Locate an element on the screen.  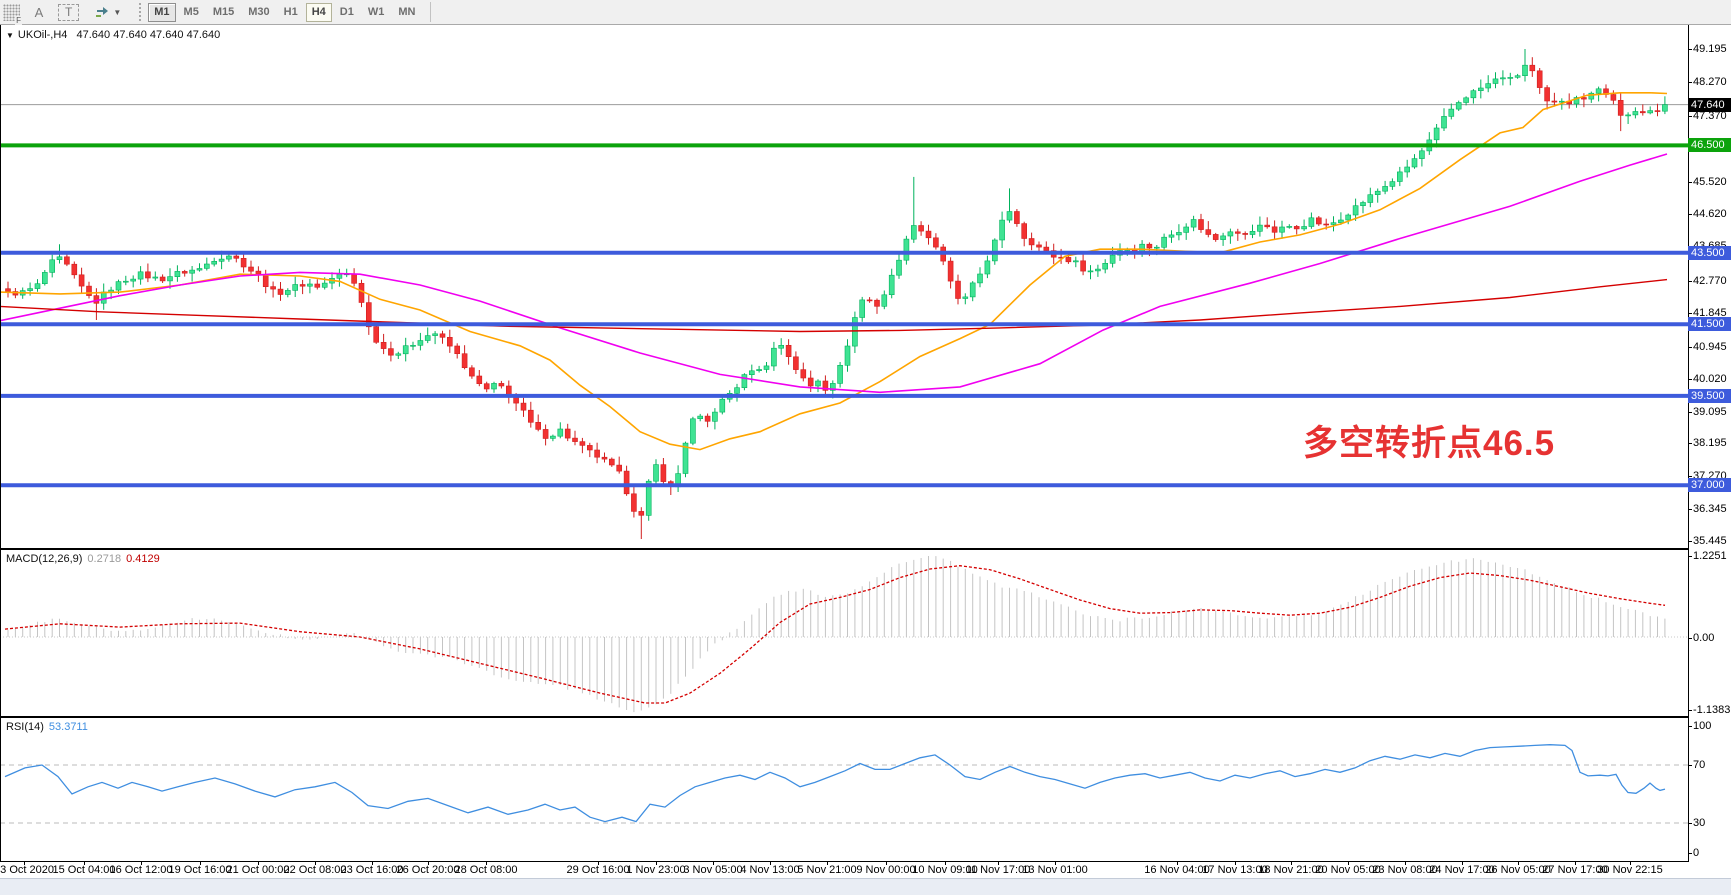
axis-tick-label: 49.195 is located at coordinates (1707, 49).